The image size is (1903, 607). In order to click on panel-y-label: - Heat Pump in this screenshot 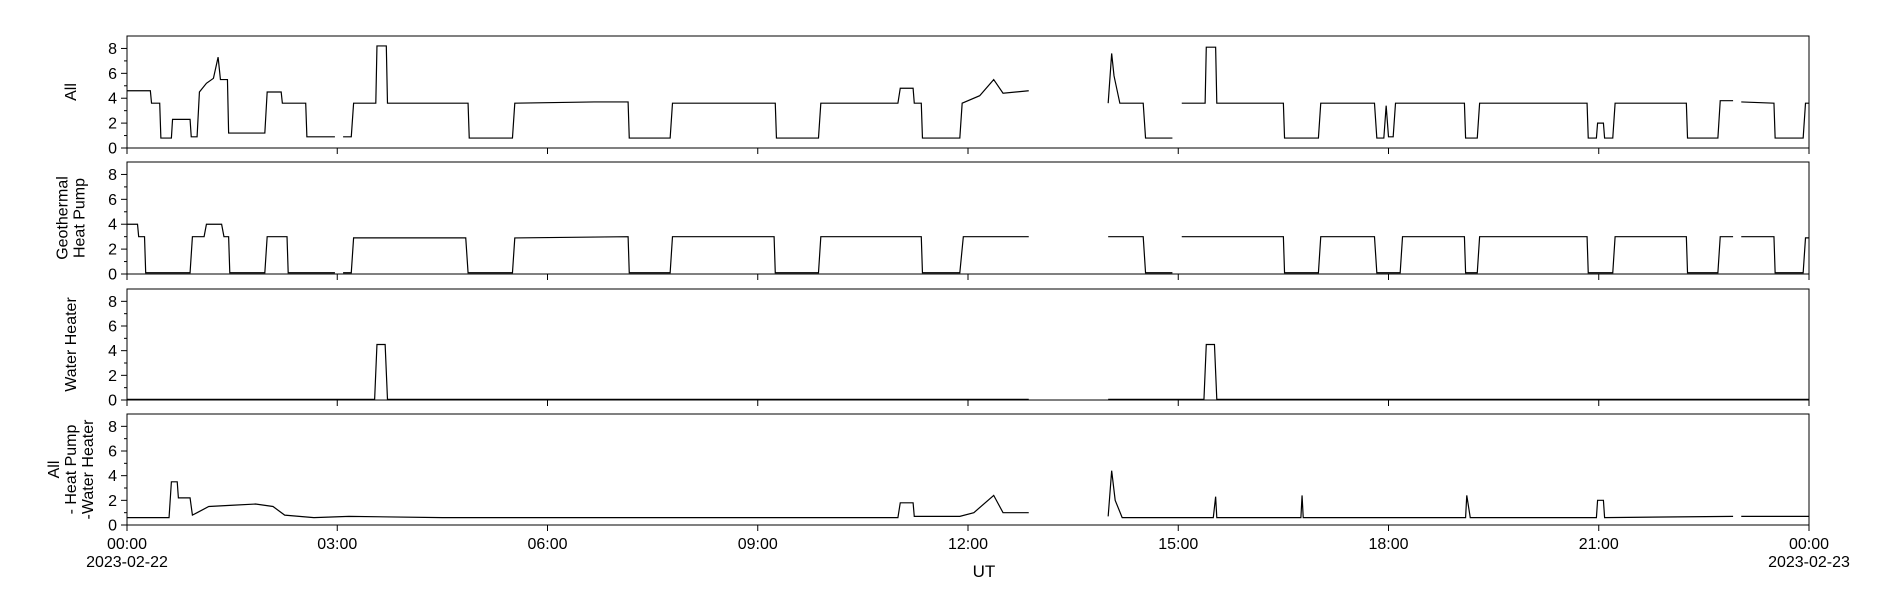, I will do `click(71, 469)`.